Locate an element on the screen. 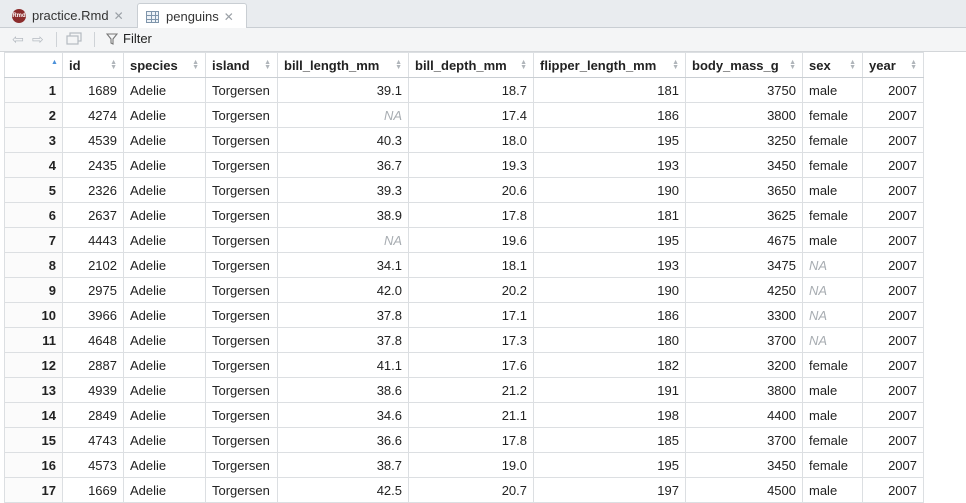  back-arrow-icon: ⇦ is located at coordinates (18, 39).